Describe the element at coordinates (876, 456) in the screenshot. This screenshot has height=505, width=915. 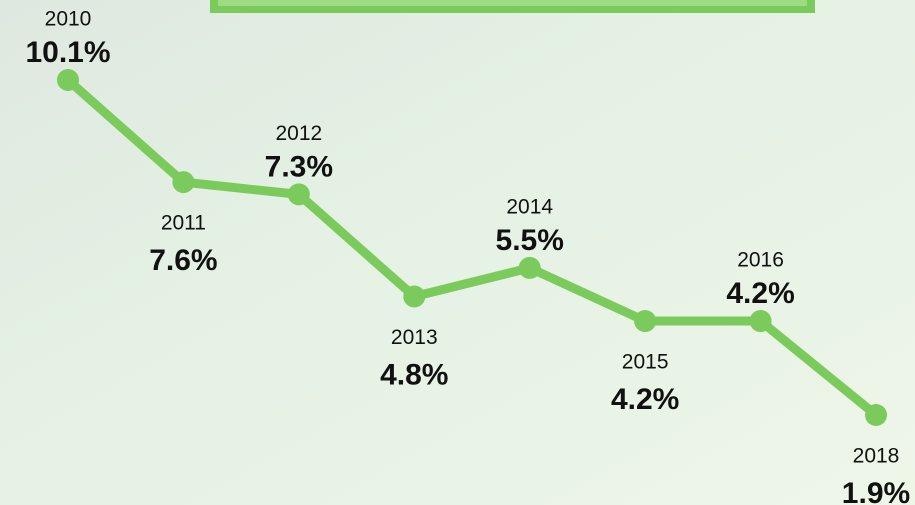
I see `category-label: 2018` at that location.